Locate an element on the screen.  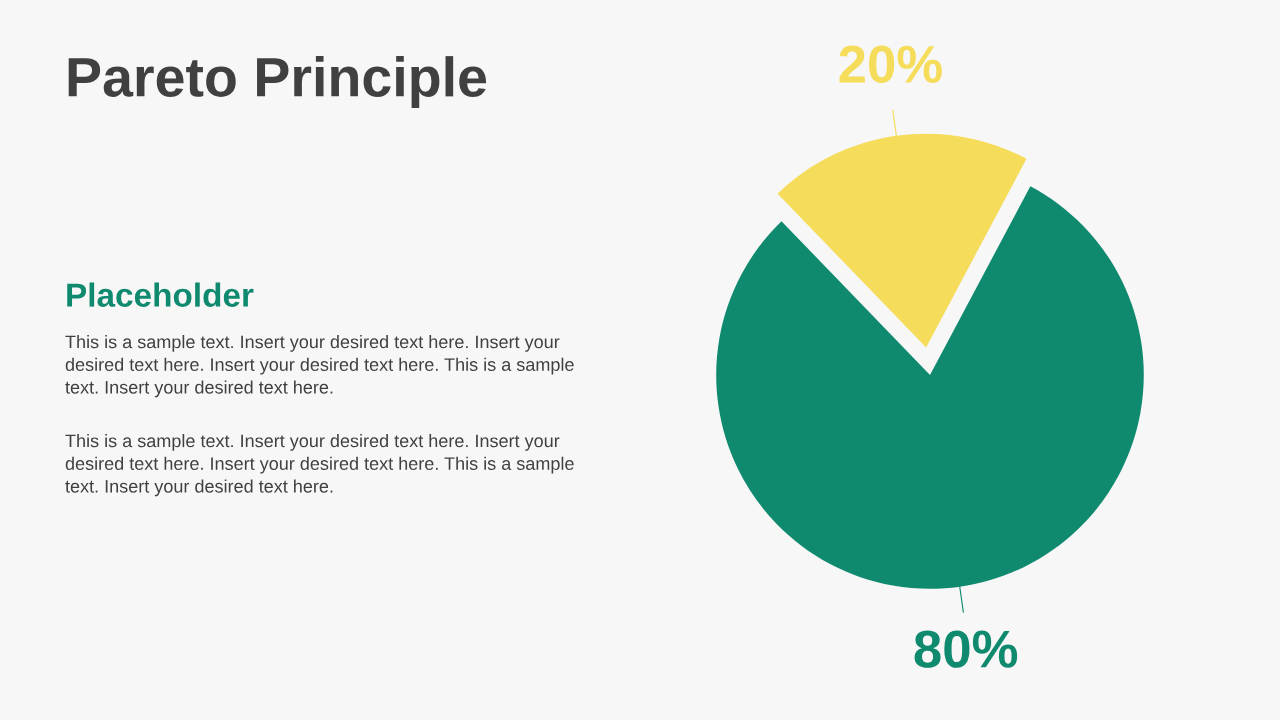
text: Placeholder is located at coordinates (160, 294).